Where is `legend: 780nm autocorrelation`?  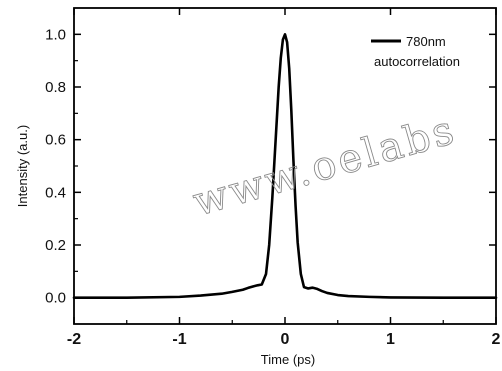
legend: 780nm autocorrelation is located at coordinates (415, 51).